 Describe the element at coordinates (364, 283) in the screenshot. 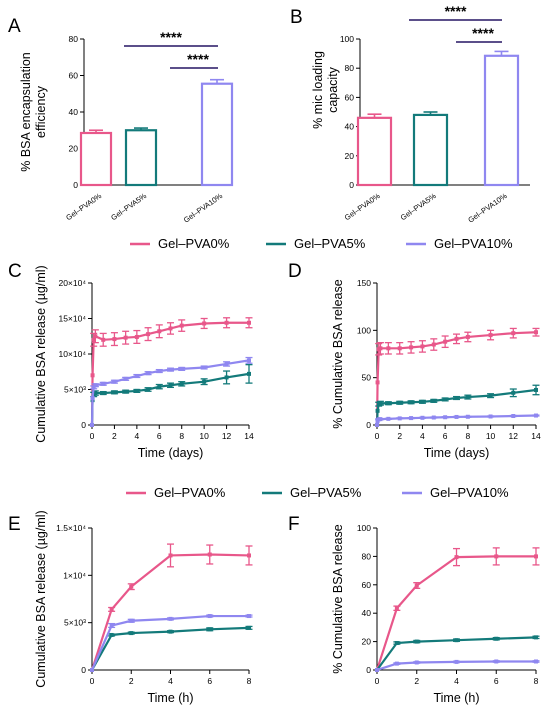

I see `y-tick-label: 150` at that location.